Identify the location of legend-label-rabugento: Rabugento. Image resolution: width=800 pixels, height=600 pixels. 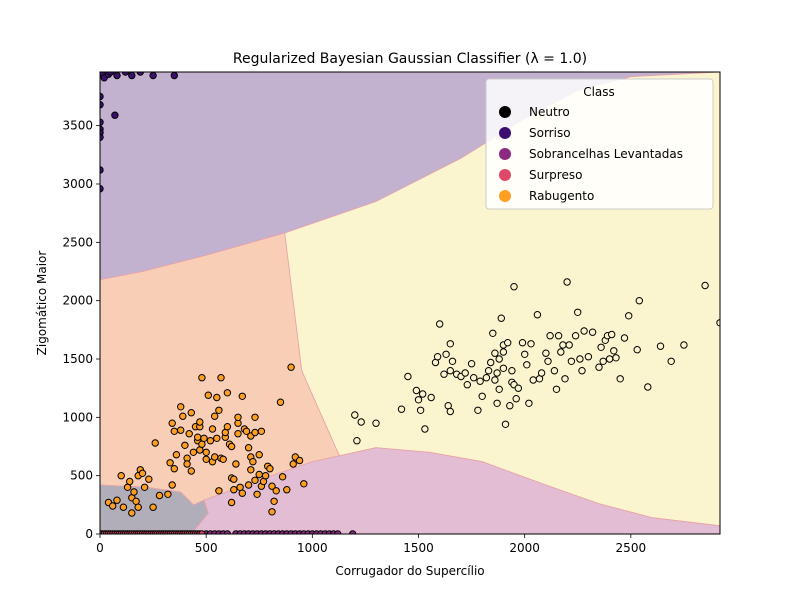
(561, 196).